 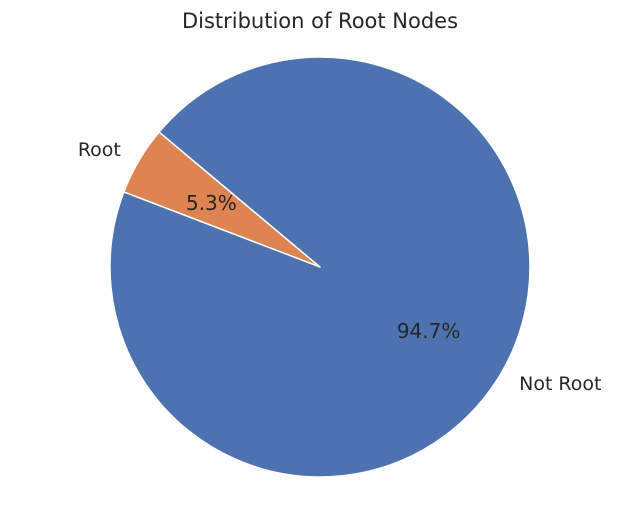 What do you see at coordinates (211, 203) in the screenshot?
I see `slice-percent-root: 5.3%` at bounding box center [211, 203].